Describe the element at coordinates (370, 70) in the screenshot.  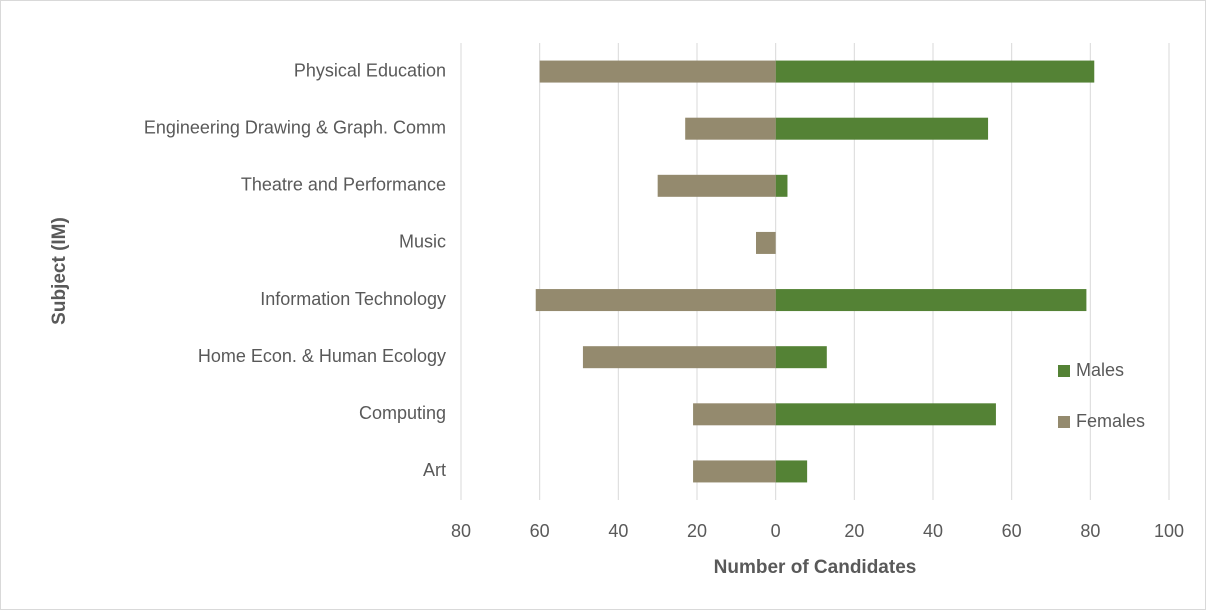
I see `y-tick-label: Physical Education` at that location.